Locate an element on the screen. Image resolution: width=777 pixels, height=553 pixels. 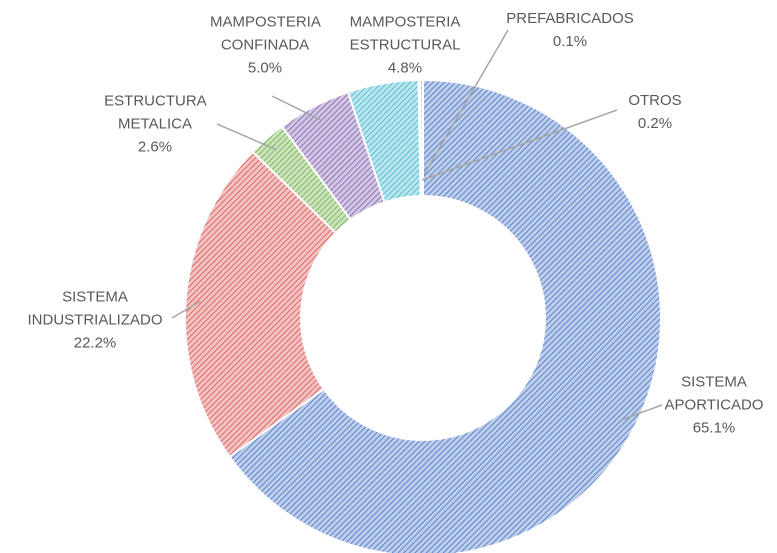
value-label: 2.6% is located at coordinates (155, 147).